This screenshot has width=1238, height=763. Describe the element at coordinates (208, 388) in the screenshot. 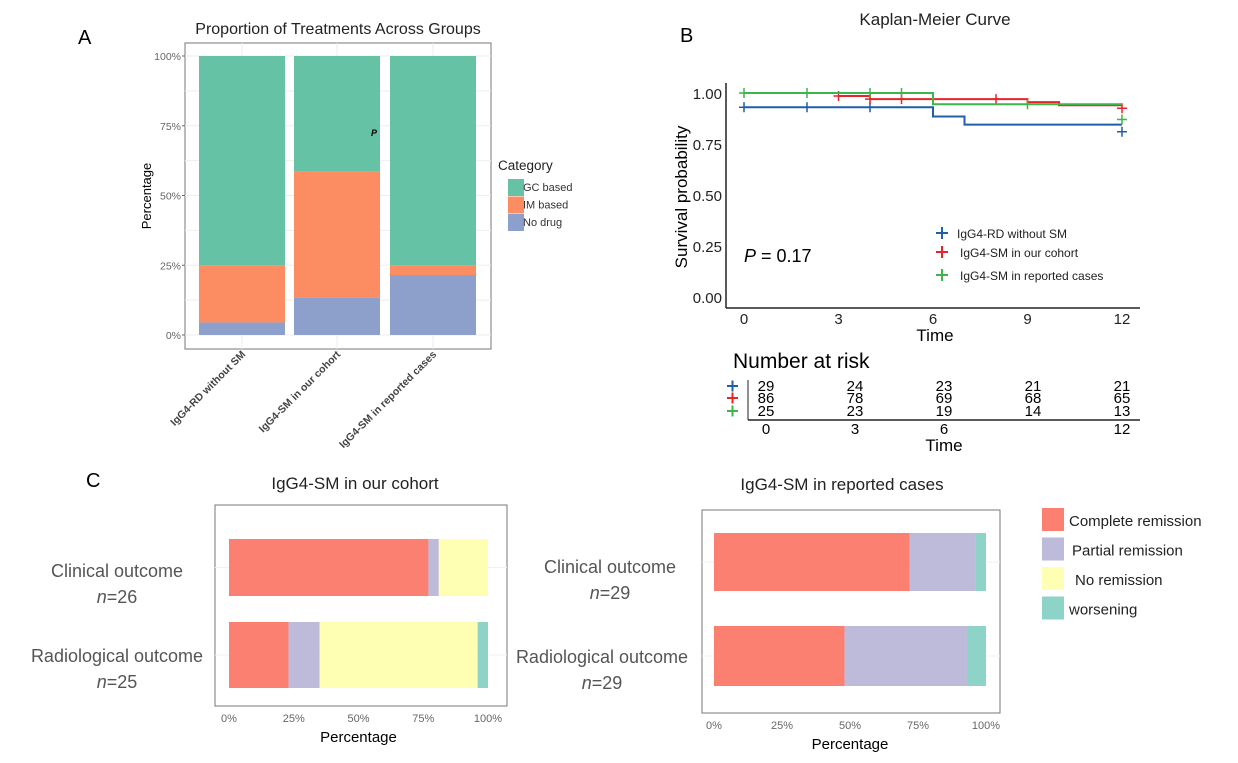

I see `x-tick-label: IgG4-RD without SM` at that location.